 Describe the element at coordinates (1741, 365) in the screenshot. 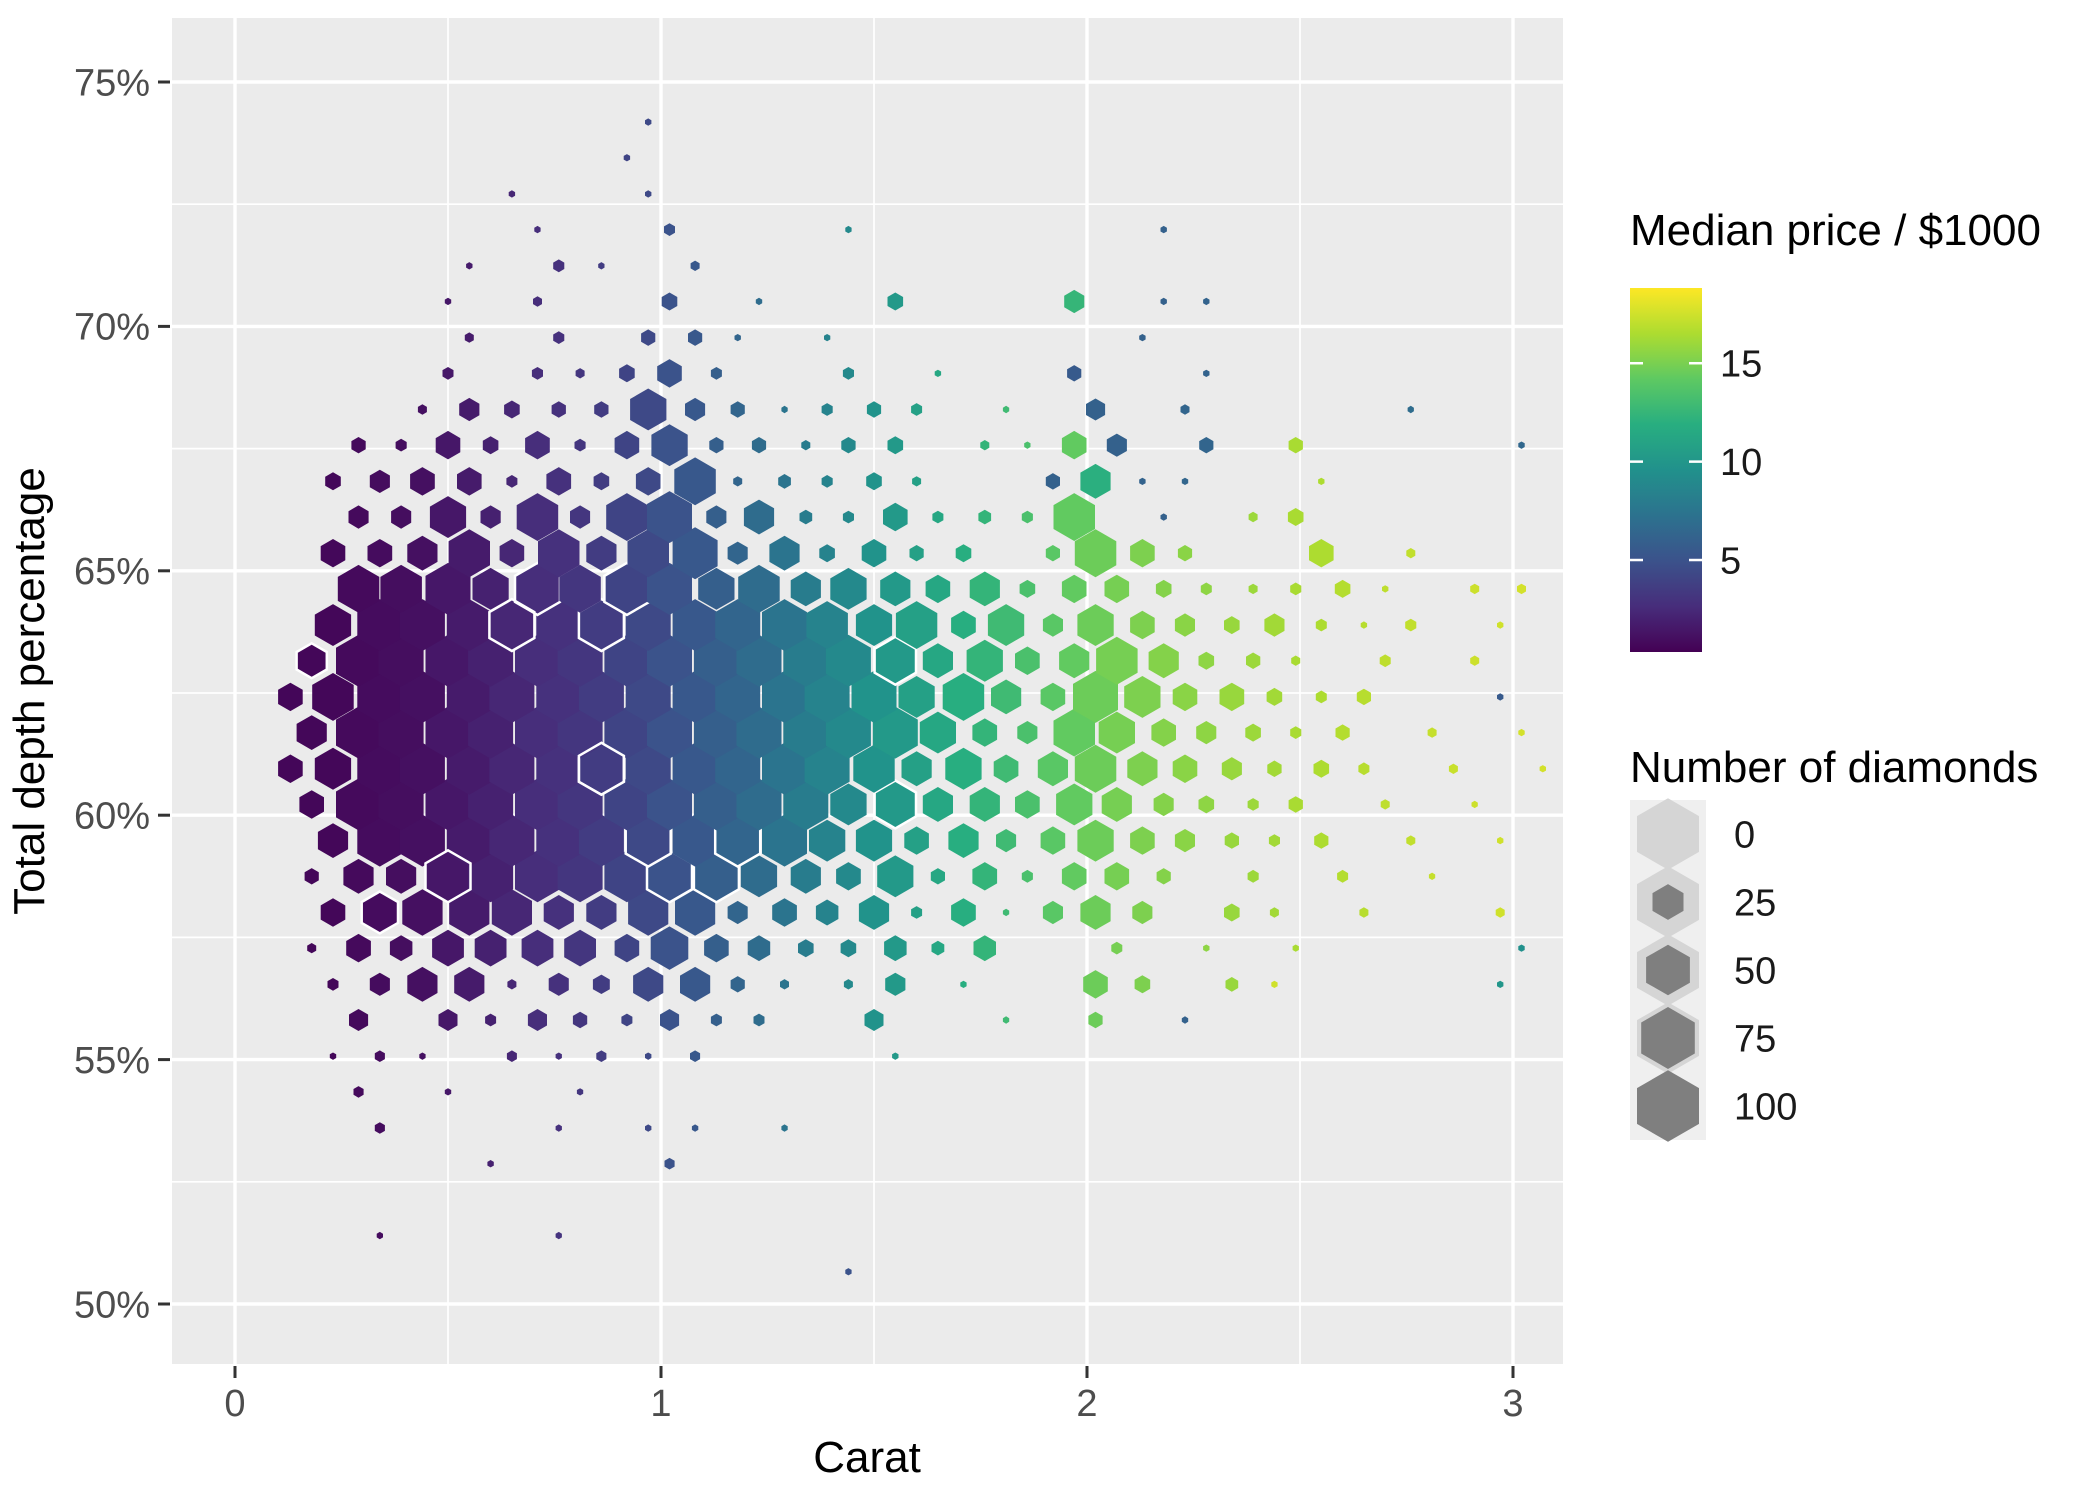

I see `color-legend-tick-label: 15` at that location.